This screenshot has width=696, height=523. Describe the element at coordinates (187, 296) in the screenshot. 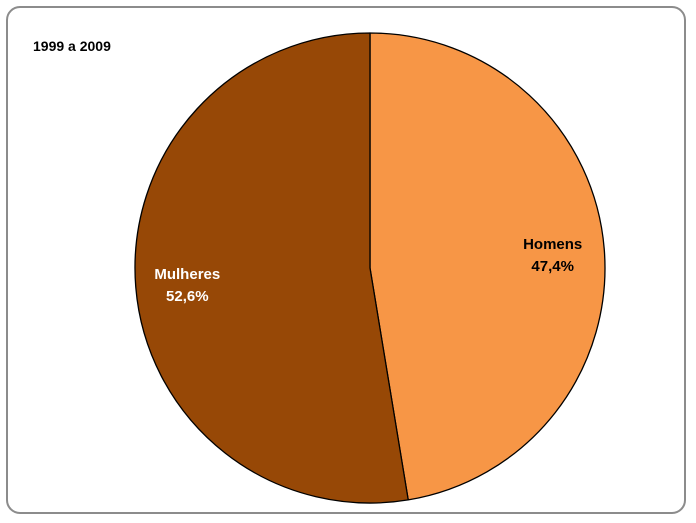

I see `slice-value-mulheres: 52,6%` at that location.